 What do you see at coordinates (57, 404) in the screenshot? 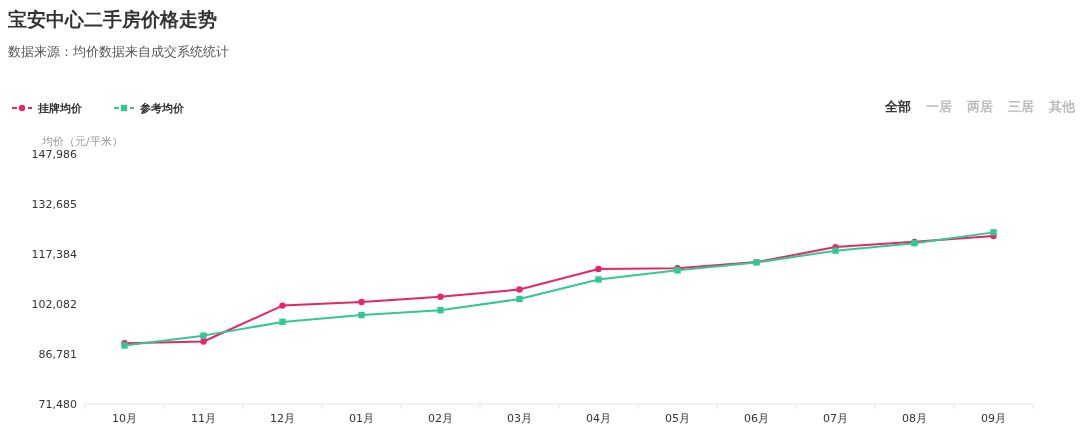
I see `y-tick-label: 71,480` at bounding box center [57, 404].